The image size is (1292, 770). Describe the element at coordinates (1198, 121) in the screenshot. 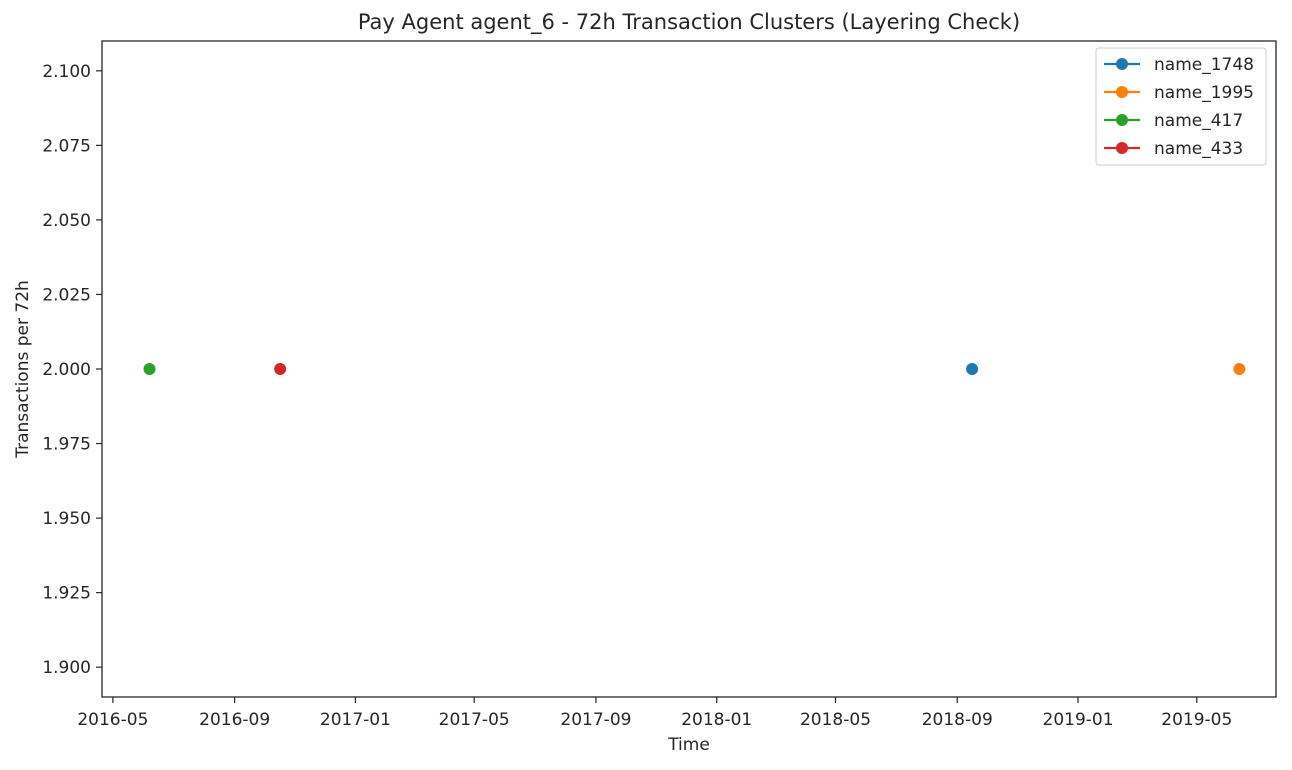

I see `legend-label: name_417` at that location.